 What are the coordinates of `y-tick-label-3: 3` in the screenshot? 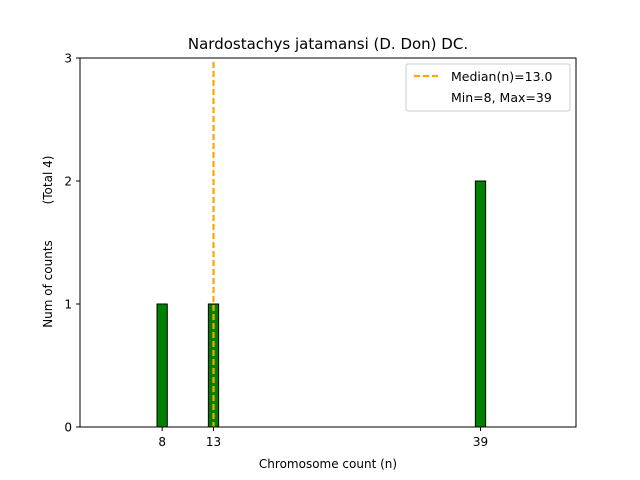 It's located at (68, 59).